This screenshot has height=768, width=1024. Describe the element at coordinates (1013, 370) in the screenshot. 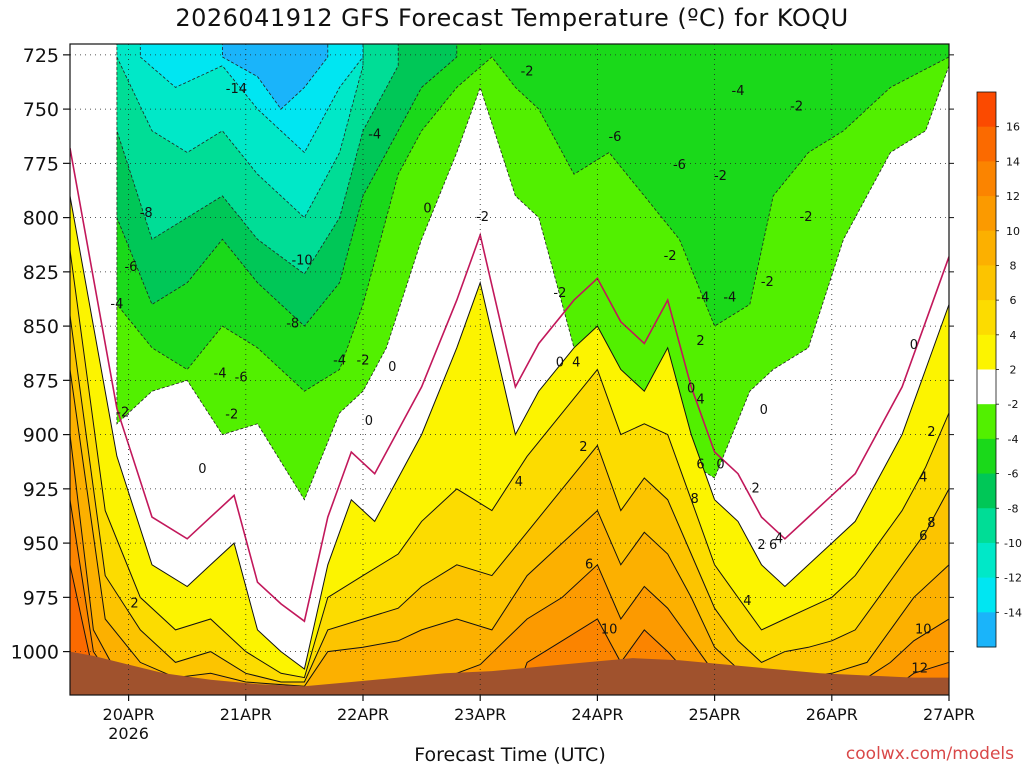

I see `colorbar-label: 2` at that location.